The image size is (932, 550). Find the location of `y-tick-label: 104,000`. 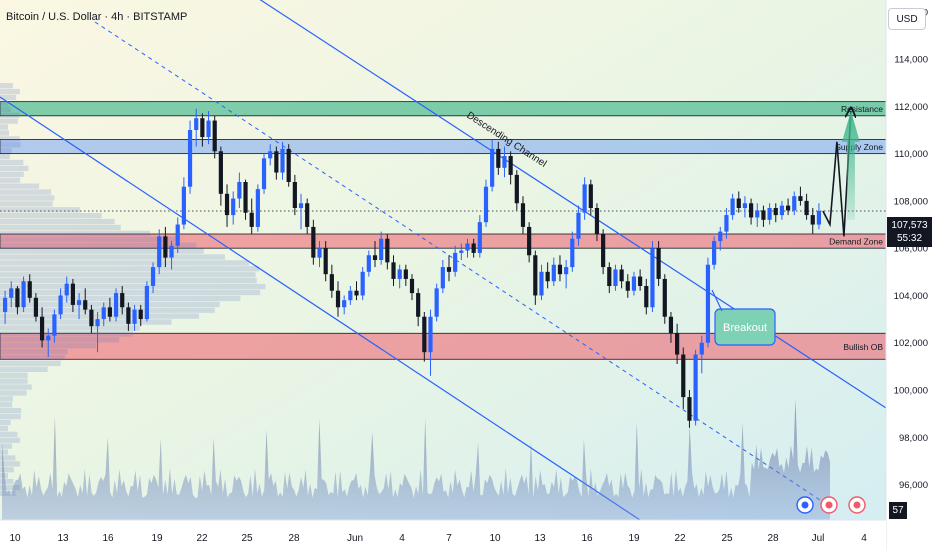

y-tick-label: 104,000 is located at coordinates (911, 296).